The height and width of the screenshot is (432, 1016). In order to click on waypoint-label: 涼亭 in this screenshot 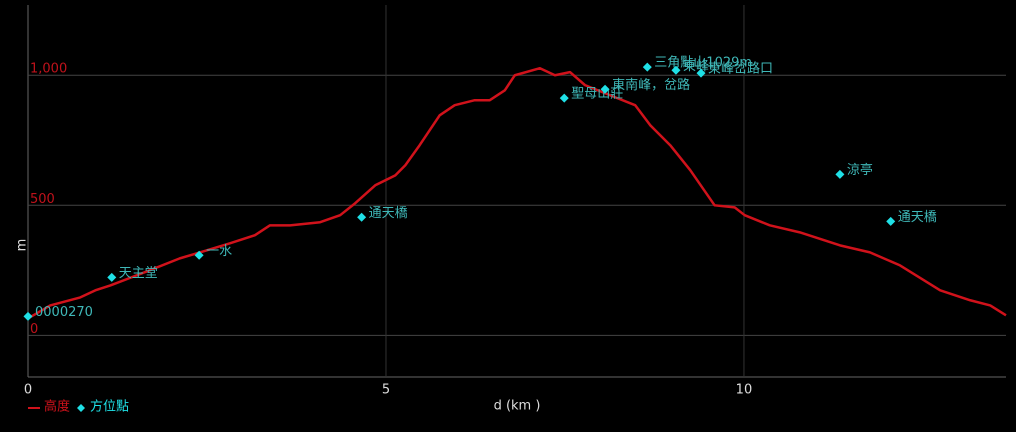, I will do `click(860, 170)`.